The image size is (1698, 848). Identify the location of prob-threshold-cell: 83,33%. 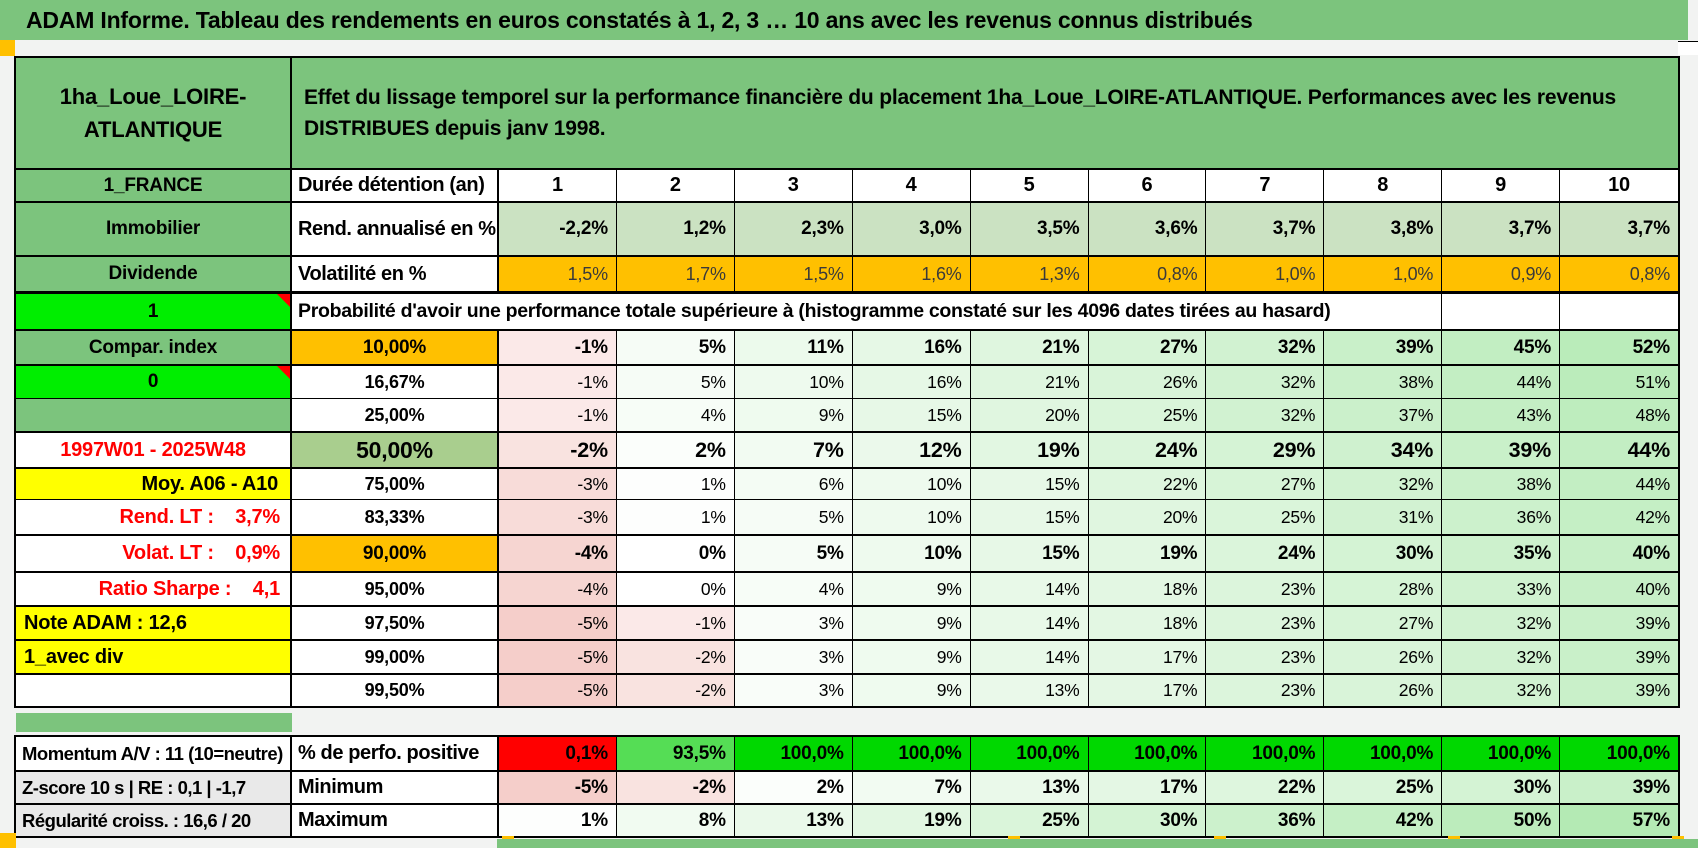
(395, 517).